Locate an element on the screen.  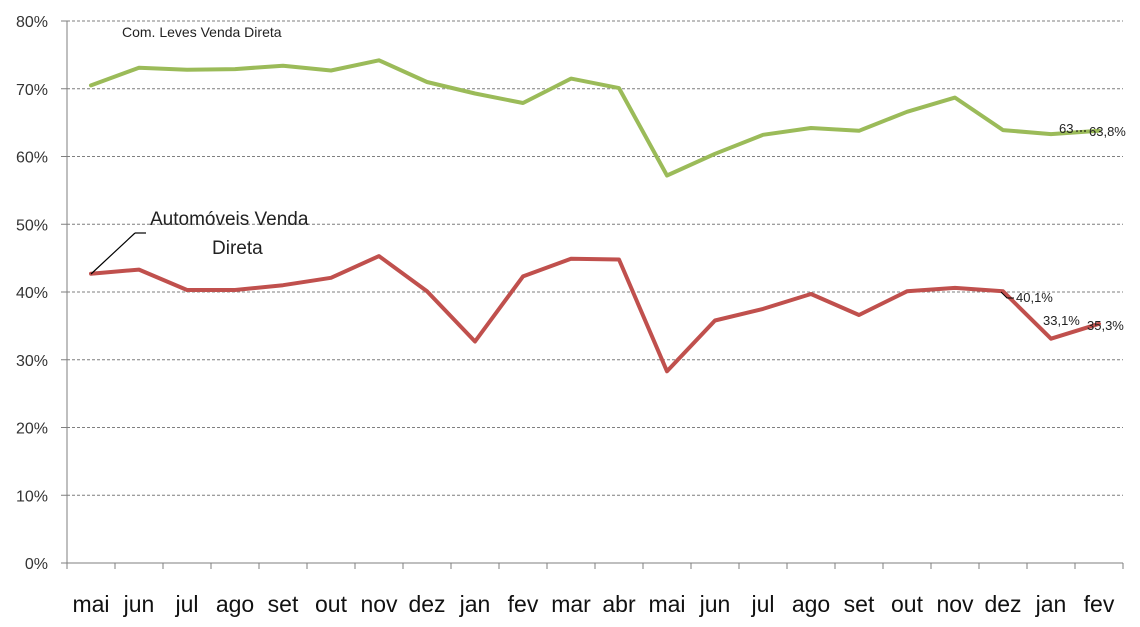
y-tick-label: 50% is located at coordinates (32, 225).